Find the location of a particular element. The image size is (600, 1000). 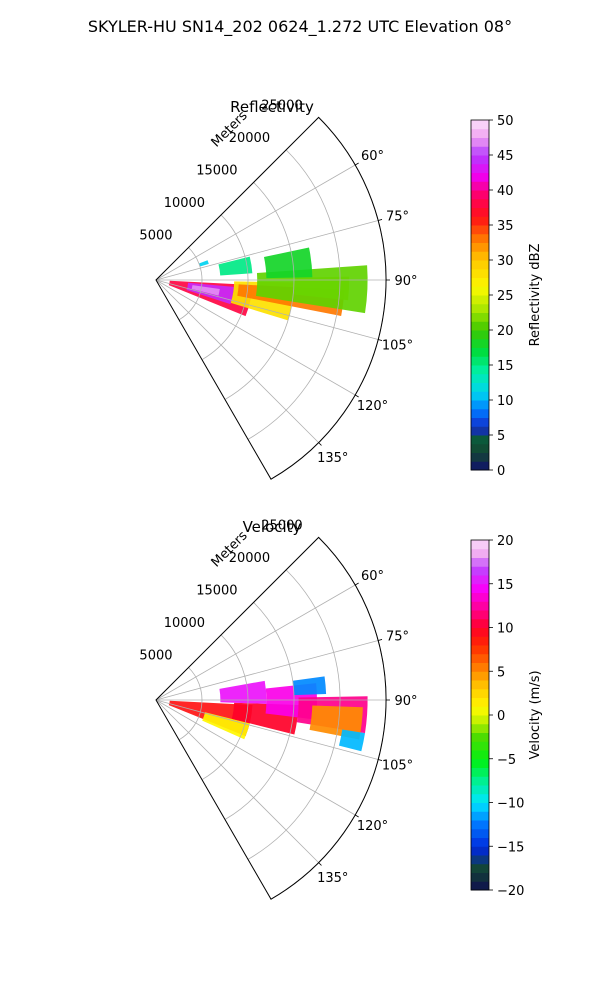

sector-frame is located at coordinates (271, 718).